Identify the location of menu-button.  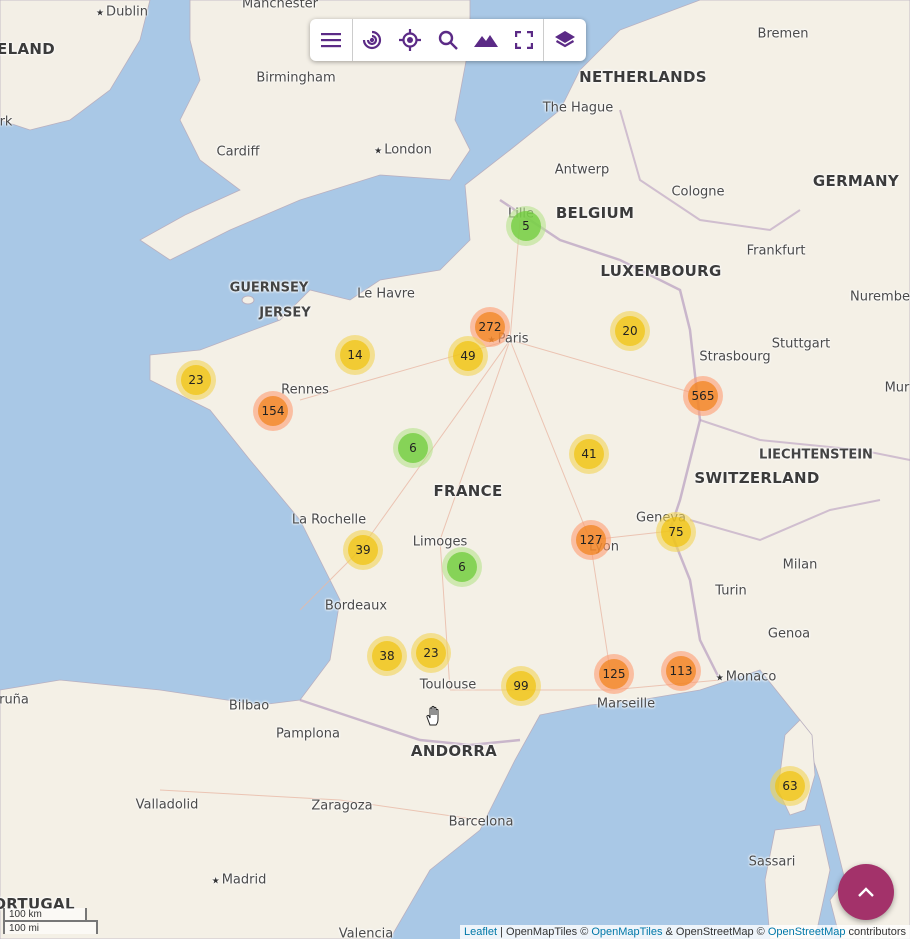
(331, 40).